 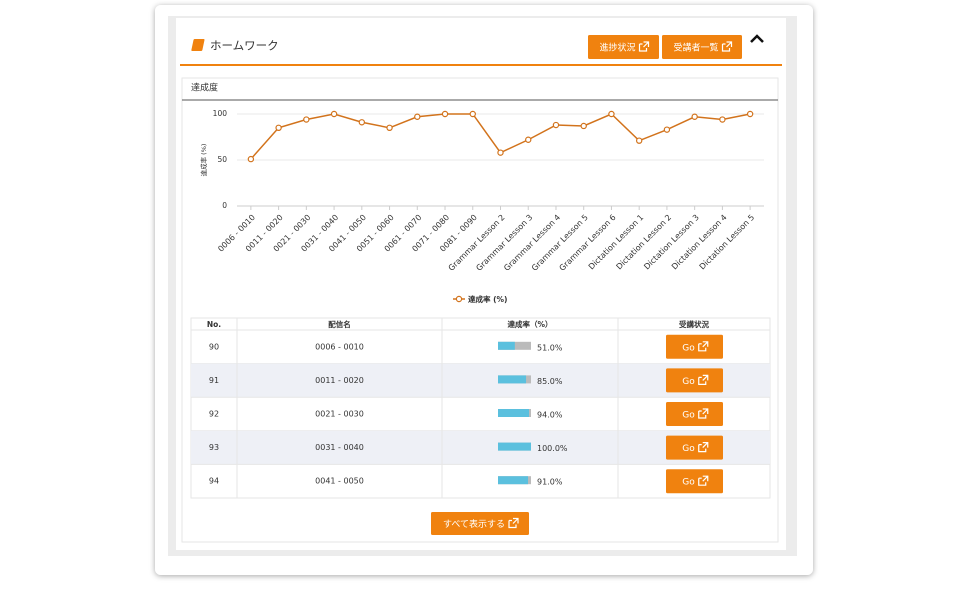 I want to click on cell-no: 92, so click(x=214, y=414).